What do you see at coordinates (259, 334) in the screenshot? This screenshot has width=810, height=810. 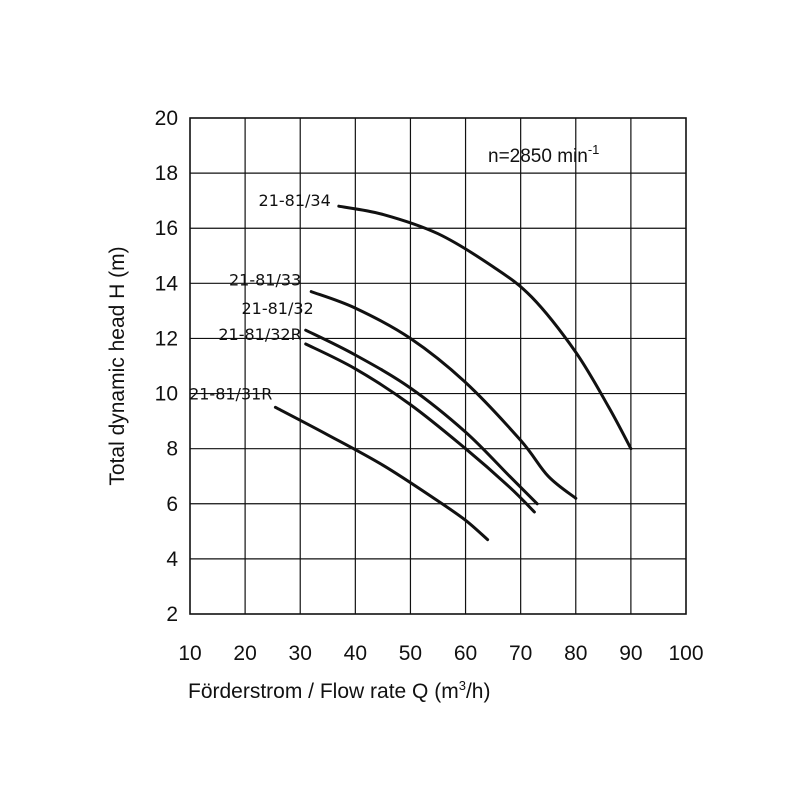 I see `series-label: 21-81/32R` at bounding box center [259, 334].